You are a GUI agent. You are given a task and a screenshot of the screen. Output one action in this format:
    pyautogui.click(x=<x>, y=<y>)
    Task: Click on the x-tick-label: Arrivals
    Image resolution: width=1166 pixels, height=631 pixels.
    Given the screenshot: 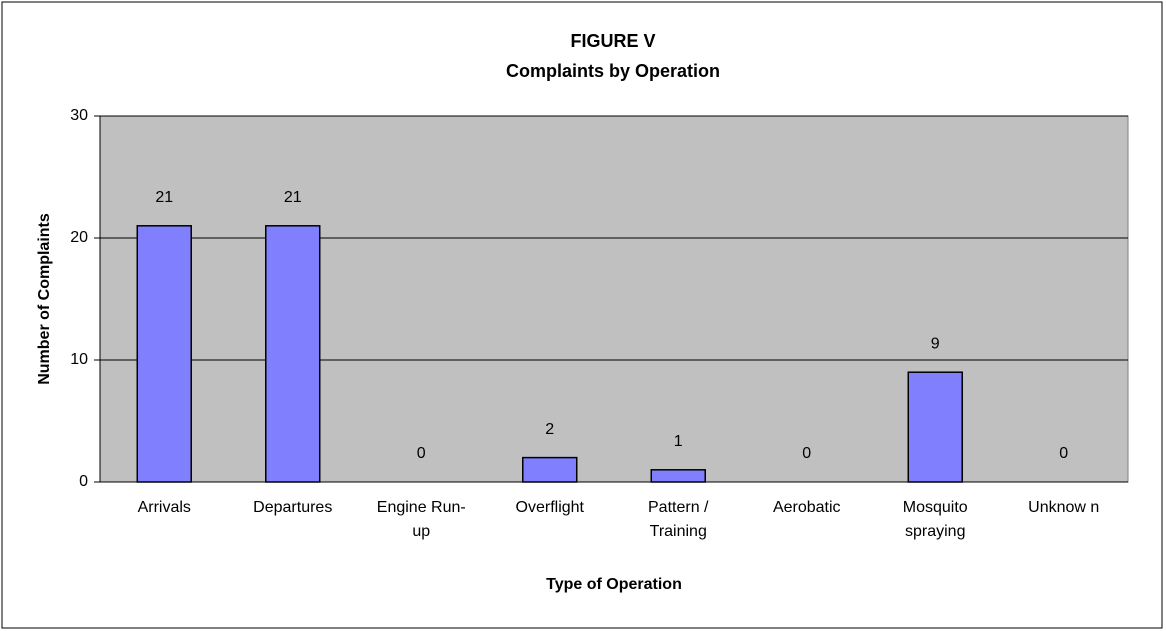 What is the action you would take?
    pyautogui.click(x=164, y=507)
    